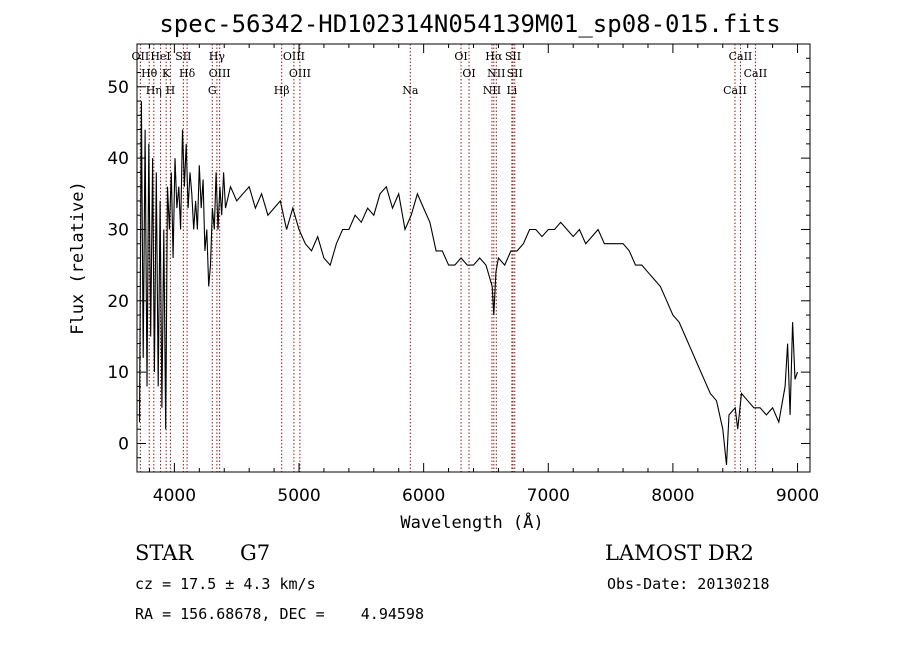  Describe the element at coordinates (217, 56) in the screenshot. I see `spectral-line-label: Hγ` at that location.